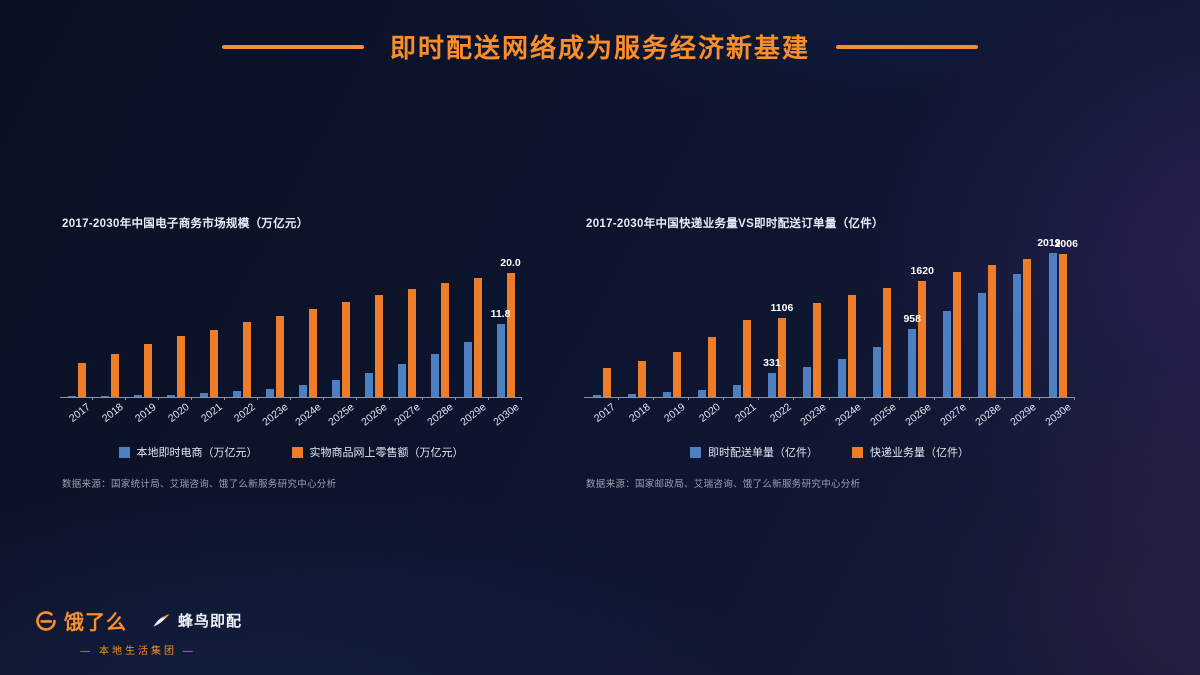  What do you see at coordinates (918, 415) in the screenshot?
I see `x-axis-label: 2026e` at bounding box center [918, 415].